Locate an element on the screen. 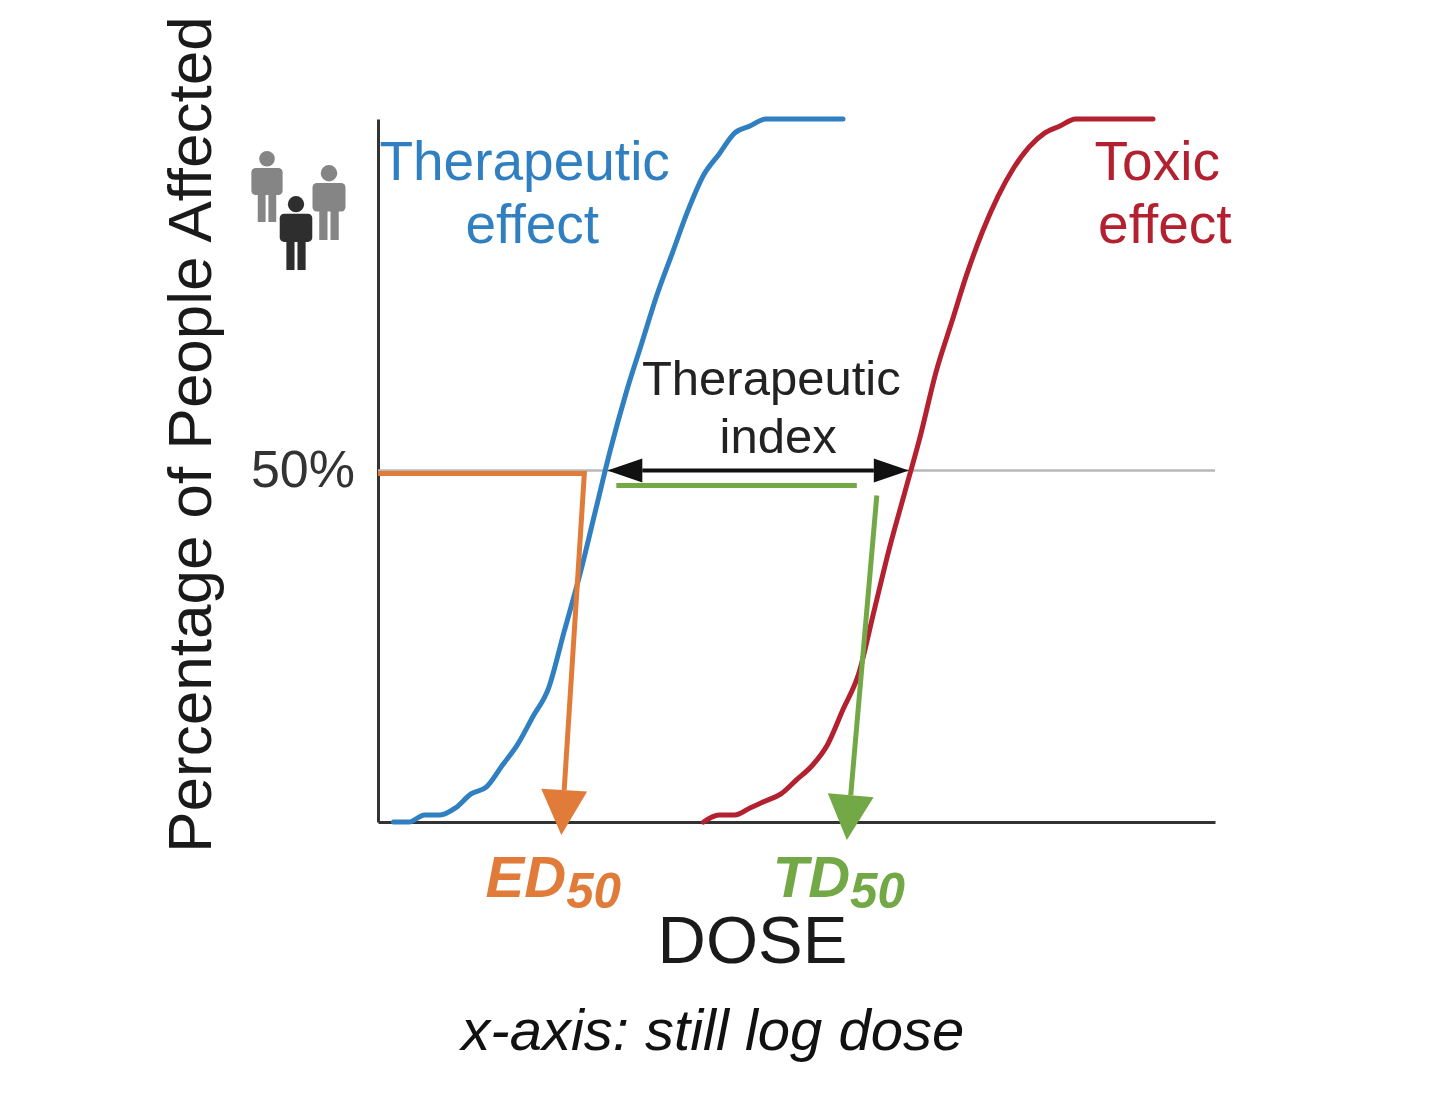  annotation: Therapeutic index is located at coordinates (778, 406).